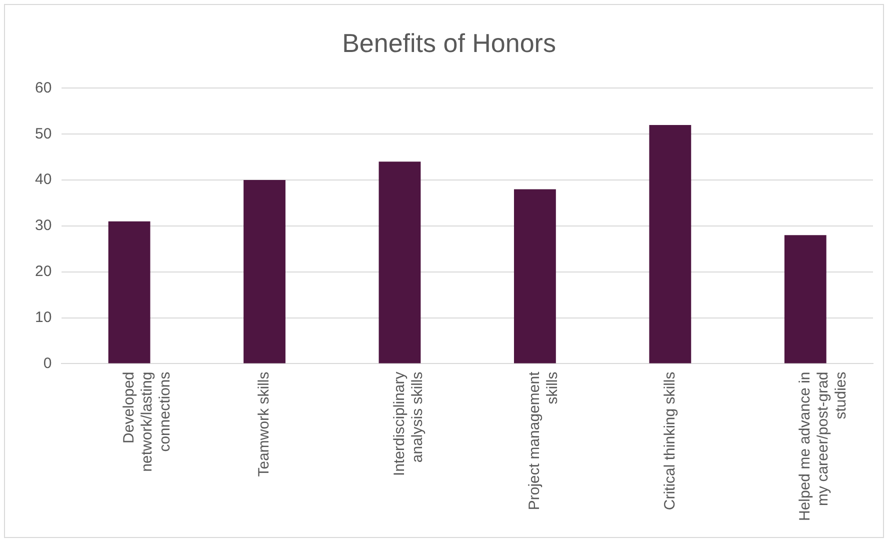  Describe the element at coordinates (823, 447) in the screenshot. I see `x-tick-label: Helped me advance in my career/post-grad studies` at that location.